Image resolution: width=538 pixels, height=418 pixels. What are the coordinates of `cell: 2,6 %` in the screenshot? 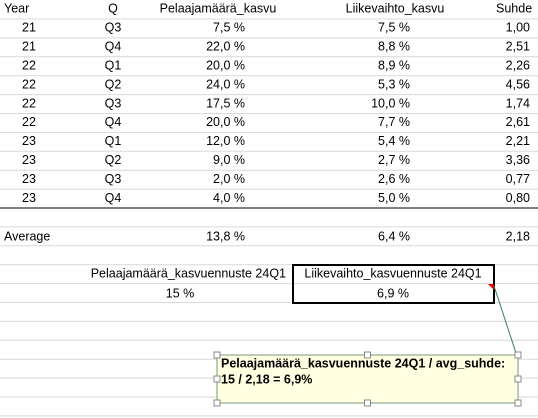 It's located at (394, 179).